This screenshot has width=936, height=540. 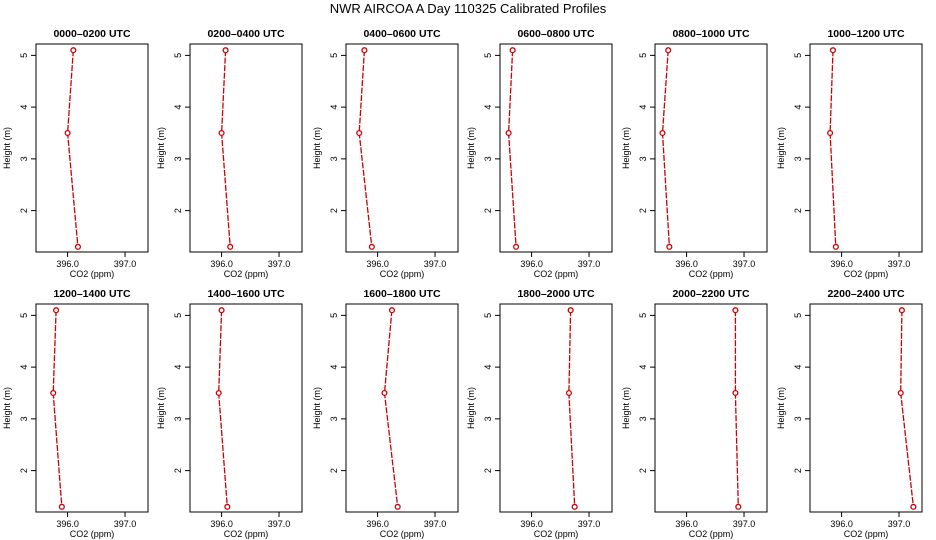 I want to click on panel-title: 0800–1000 UTC, so click(x=710, y=34).